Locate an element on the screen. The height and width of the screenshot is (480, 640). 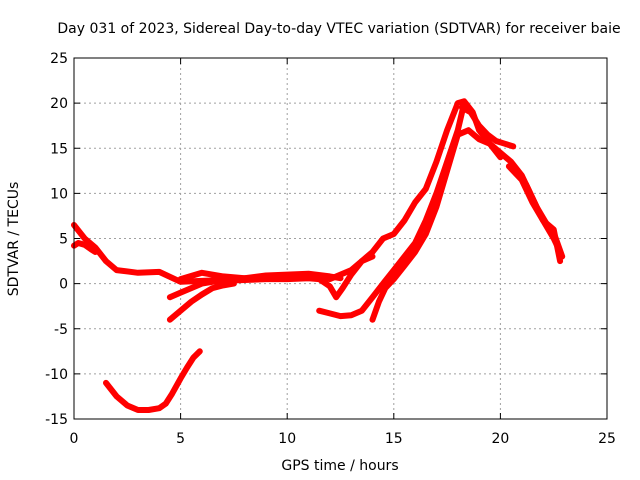
x-tick-label: 10 is located at coordinates (287, 439).